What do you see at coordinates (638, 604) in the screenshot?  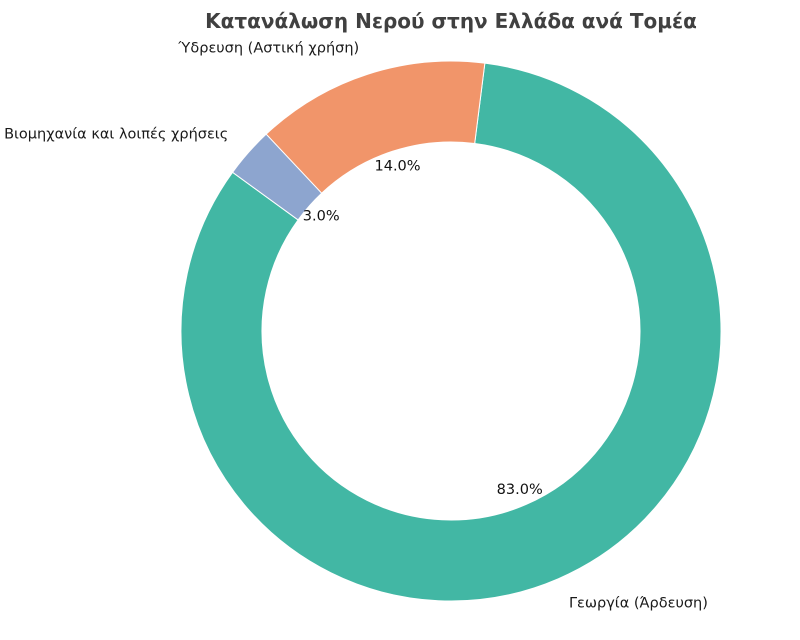 I see `category-label-1: Γεωργία (Άρδευση)` at bounding box center [638, 604].